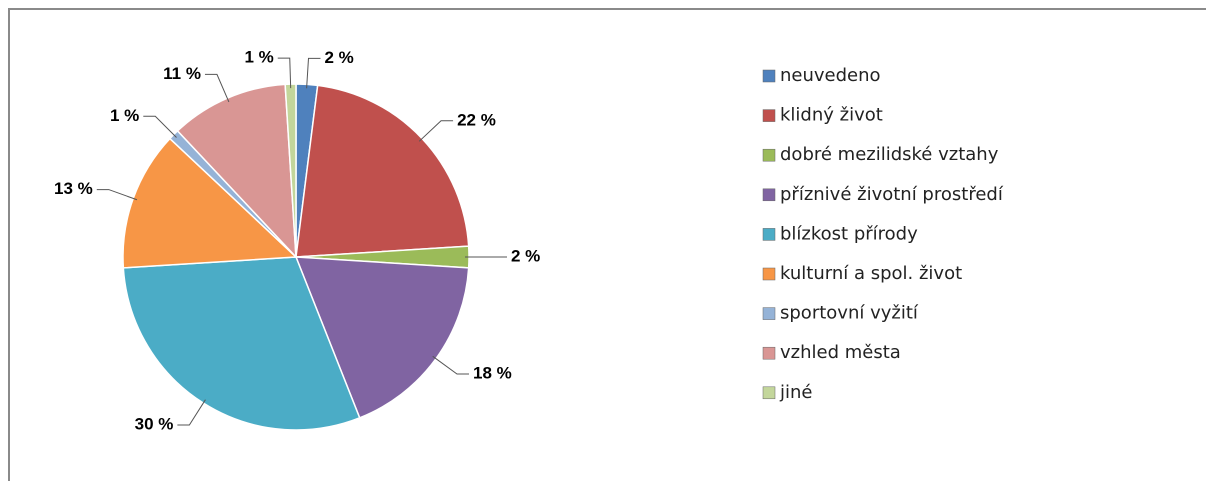 This screenshot has height=481, width=1206. I want to click on legend-label: příznivé životní prostředí, so click(892, 194).